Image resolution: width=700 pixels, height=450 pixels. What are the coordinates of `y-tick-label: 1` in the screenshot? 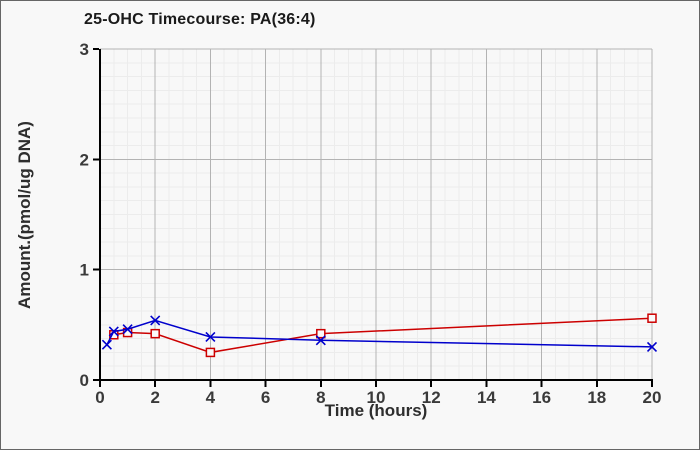 It's located at (84, 270).